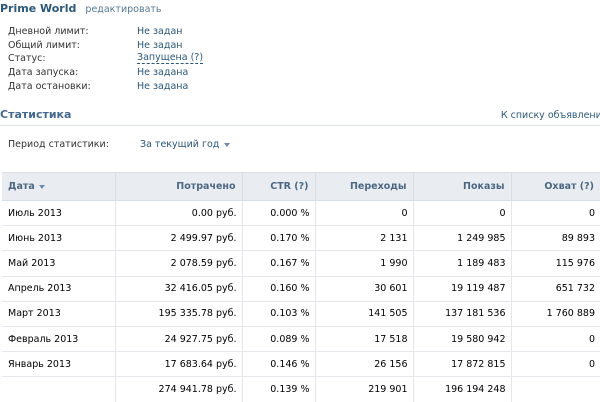  Describe the element at coordinates (178, 389) in the screenshot. I see `total-cell-spent: 274 941.78 руб.` at that location.